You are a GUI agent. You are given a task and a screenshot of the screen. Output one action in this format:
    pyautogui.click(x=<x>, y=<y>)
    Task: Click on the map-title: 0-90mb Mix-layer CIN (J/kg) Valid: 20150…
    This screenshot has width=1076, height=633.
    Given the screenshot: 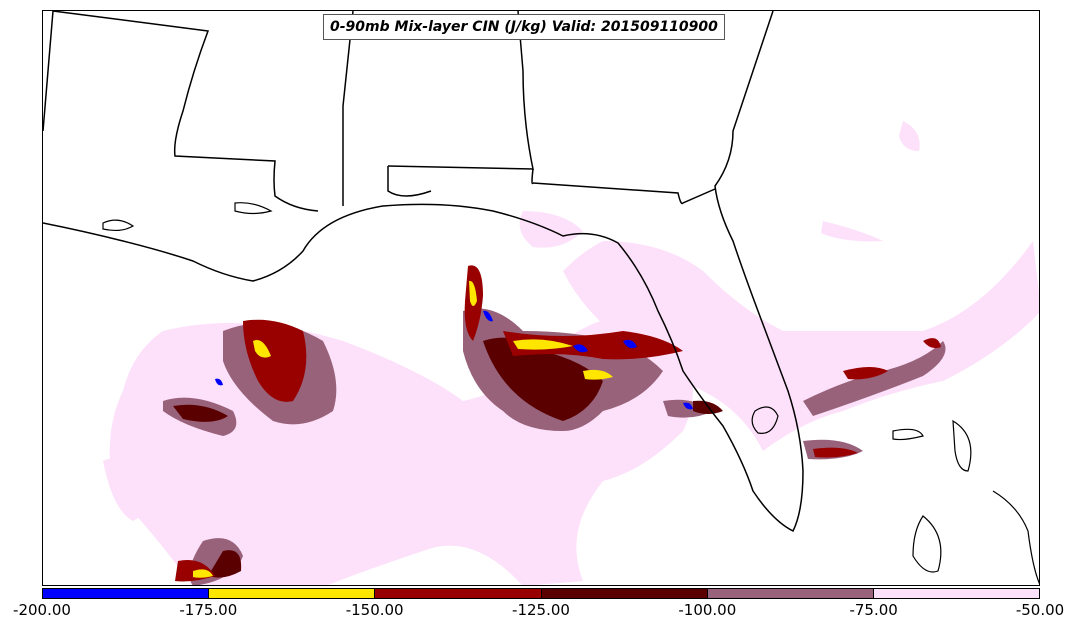 What is the action you would take?
    pyautogui.click(x=524, y=27)
    